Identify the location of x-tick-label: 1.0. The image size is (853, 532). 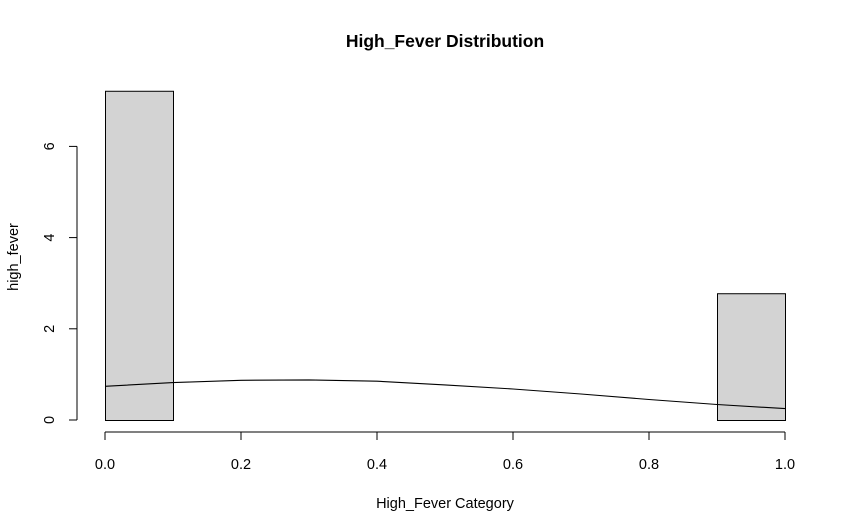
(785, 465).